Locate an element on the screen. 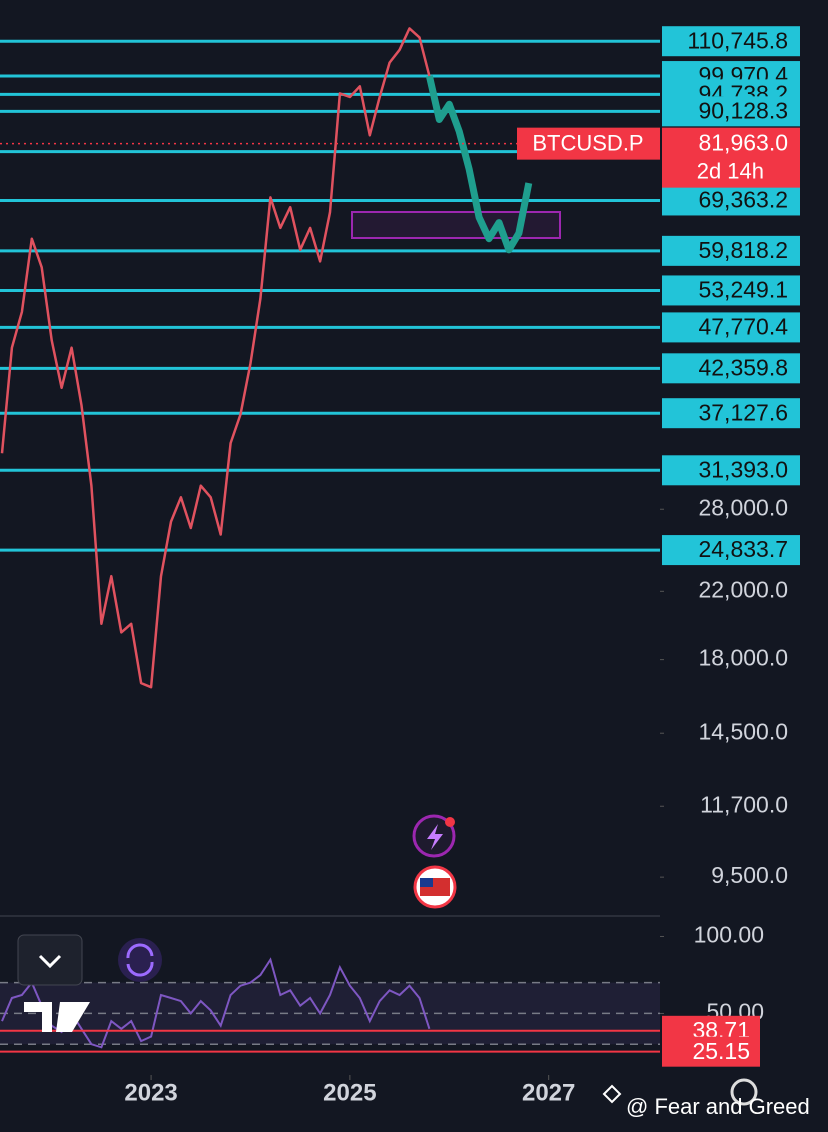  lightning-glyph is located at coordinates (435, 837).